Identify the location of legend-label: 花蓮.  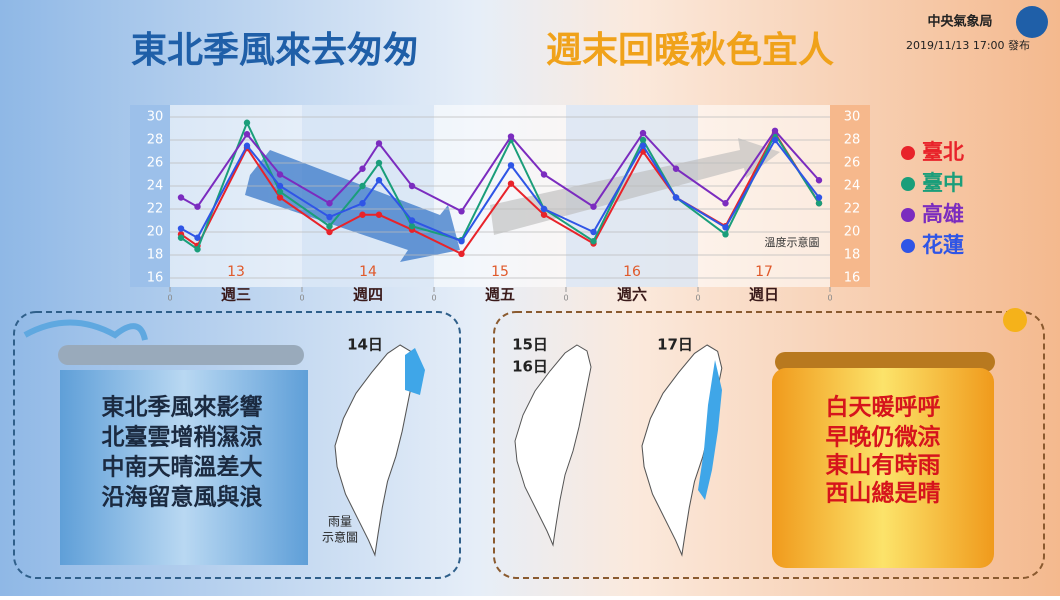
(943, 245).